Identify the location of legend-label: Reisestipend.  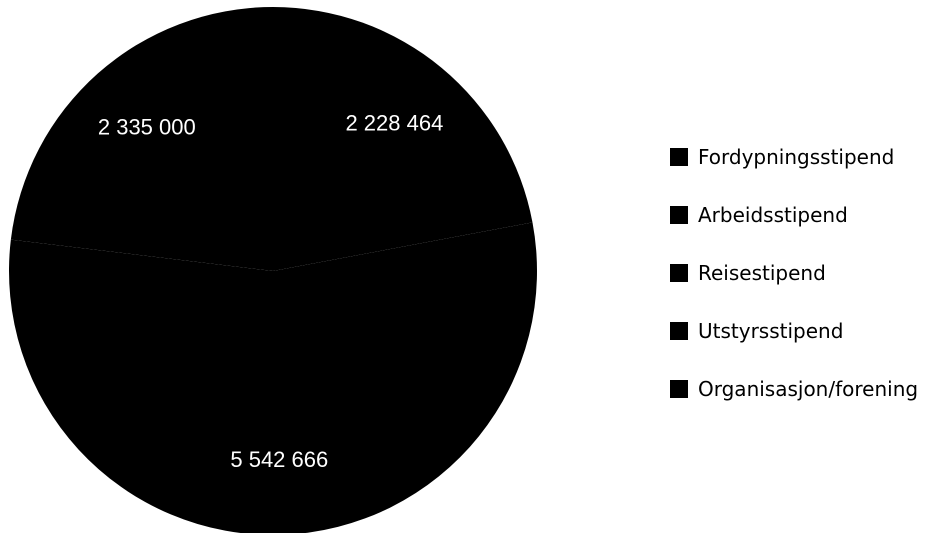
(762, 273).